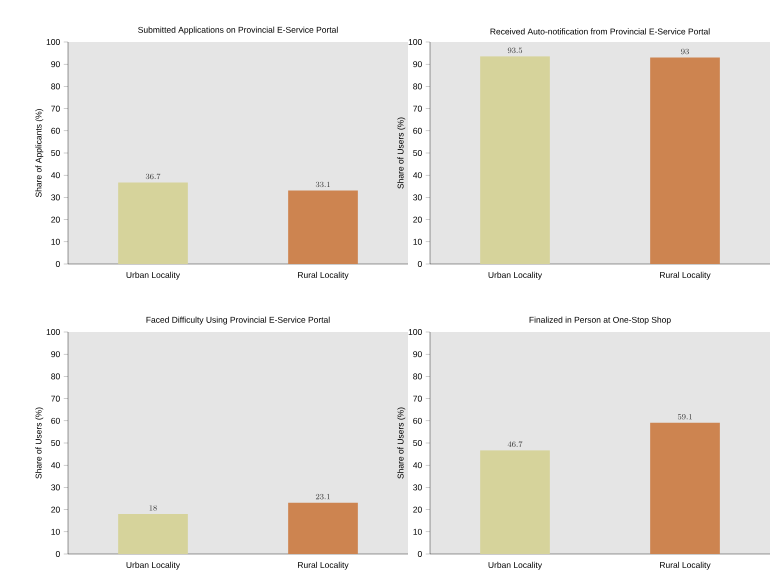 The image size is (781, 577). Describe the element at coordinates (238, 30) in the screenshot. I see `chart-title: Submitted Applications on Provincial E-Service Portal` at that location.